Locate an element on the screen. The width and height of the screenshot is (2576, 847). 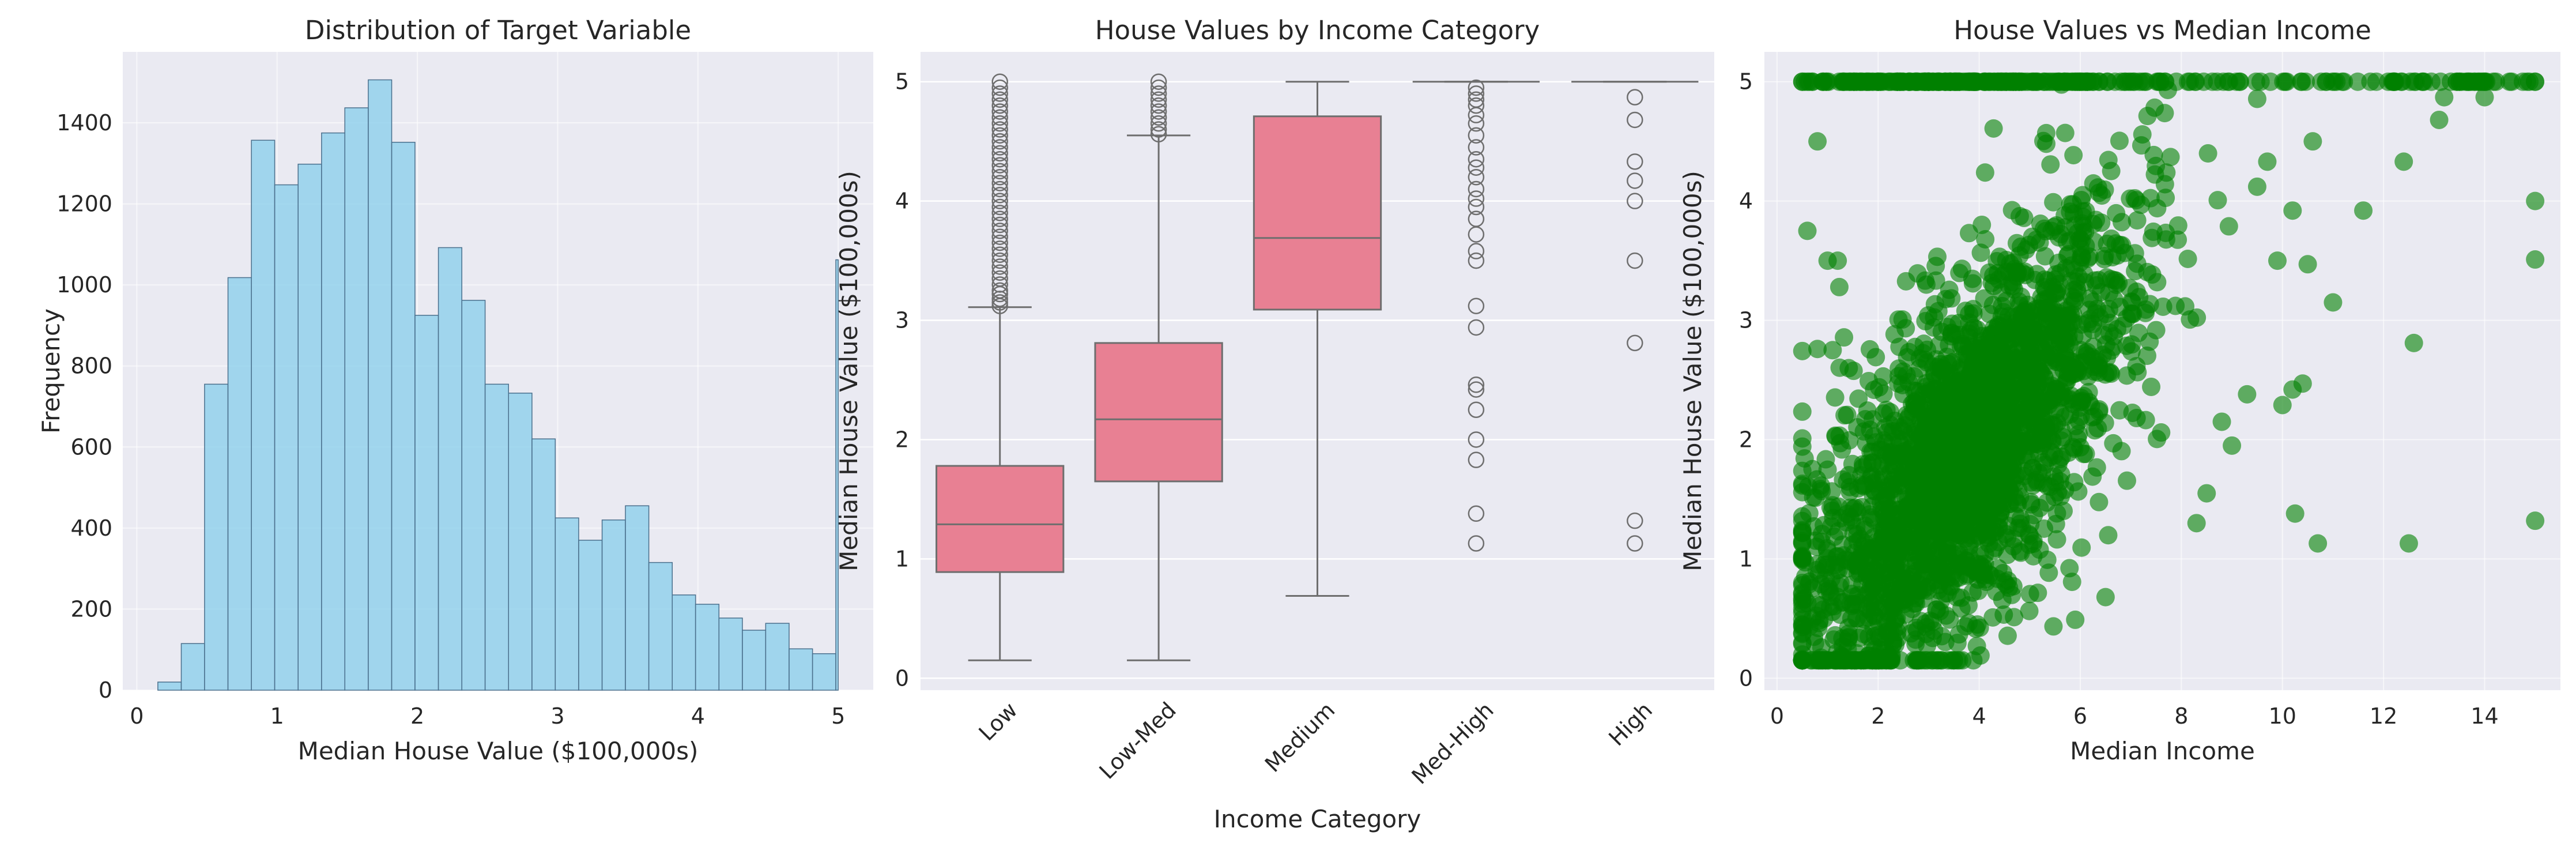
y-tick-label: 5 is located at coordinates (1746, 82).